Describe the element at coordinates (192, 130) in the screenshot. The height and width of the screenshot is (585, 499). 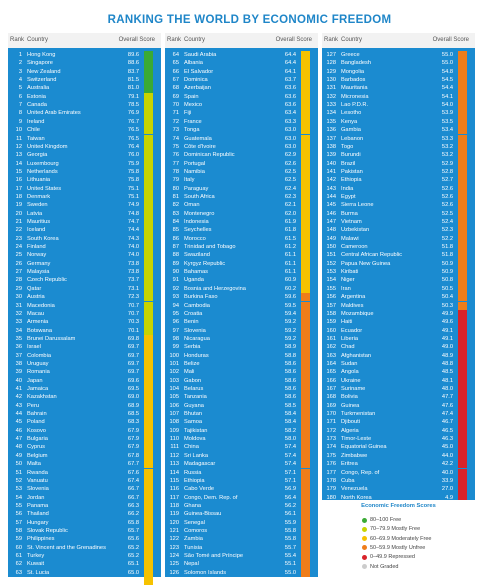
I see `country-cell: Tonga` at that location.